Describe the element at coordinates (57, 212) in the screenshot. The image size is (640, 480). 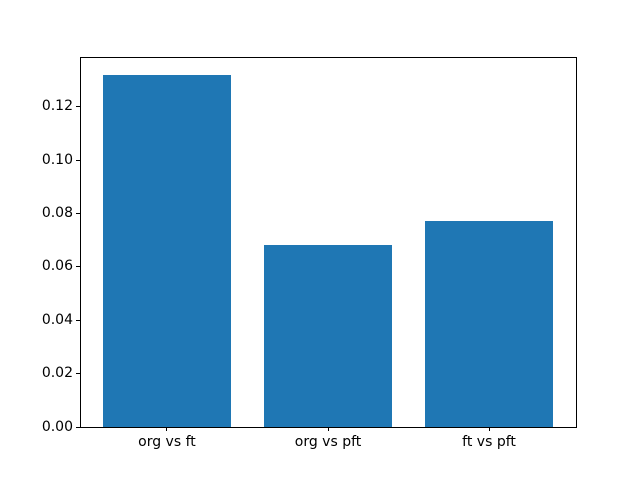
I see `y-tick-label: 0.08` at that location.